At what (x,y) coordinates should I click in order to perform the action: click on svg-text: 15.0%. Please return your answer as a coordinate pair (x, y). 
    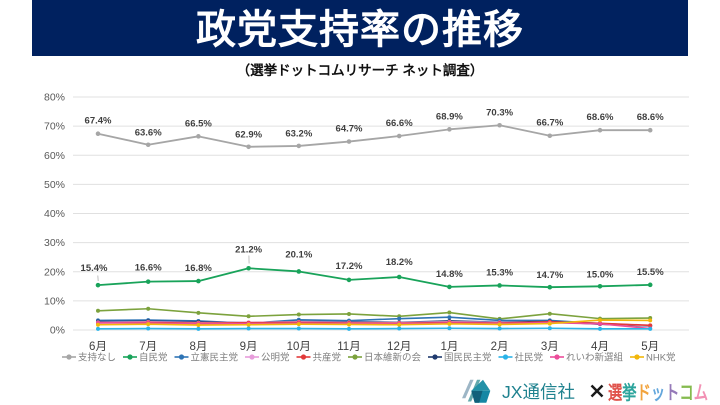
    Looking at the image, I should click on (600, 274).